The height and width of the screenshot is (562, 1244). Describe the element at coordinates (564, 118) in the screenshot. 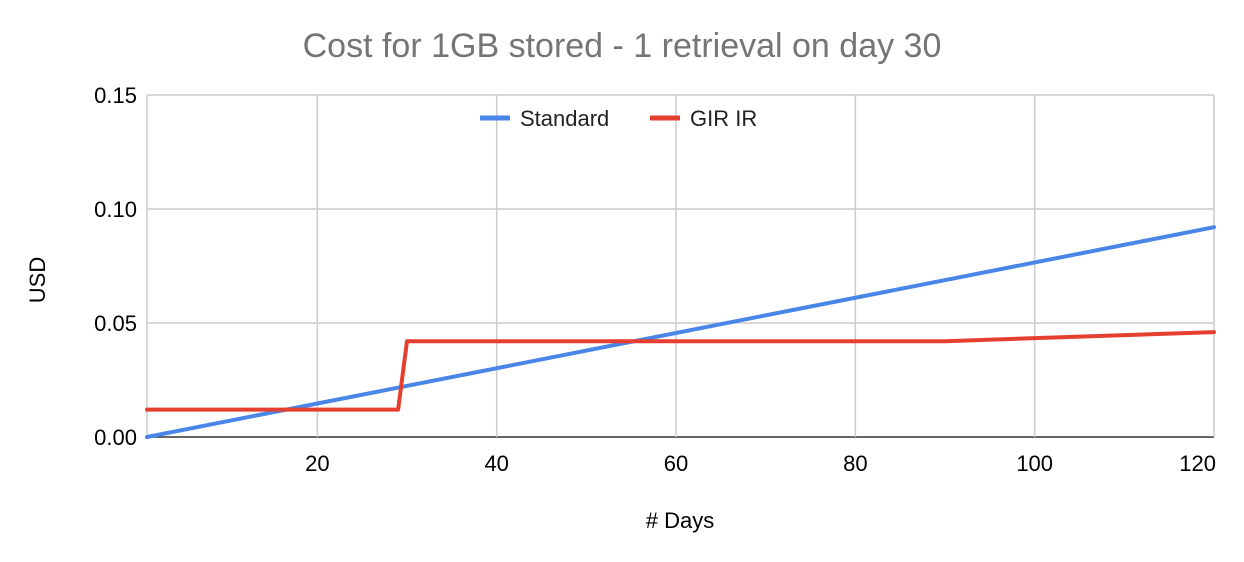

I see `legend-label: Standard` at that location.